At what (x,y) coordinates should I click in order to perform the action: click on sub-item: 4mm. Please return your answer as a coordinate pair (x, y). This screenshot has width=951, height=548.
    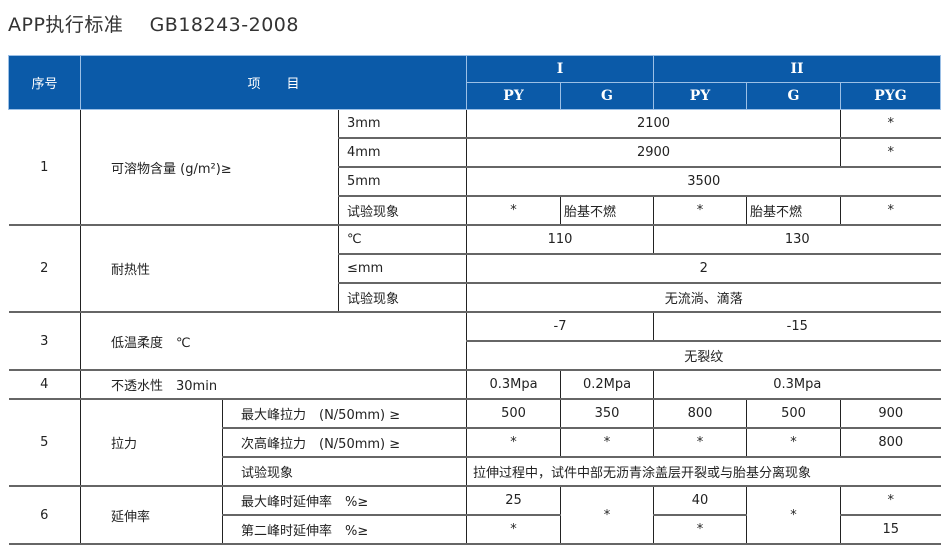
    Looking at the image, I should click on (402, 152).